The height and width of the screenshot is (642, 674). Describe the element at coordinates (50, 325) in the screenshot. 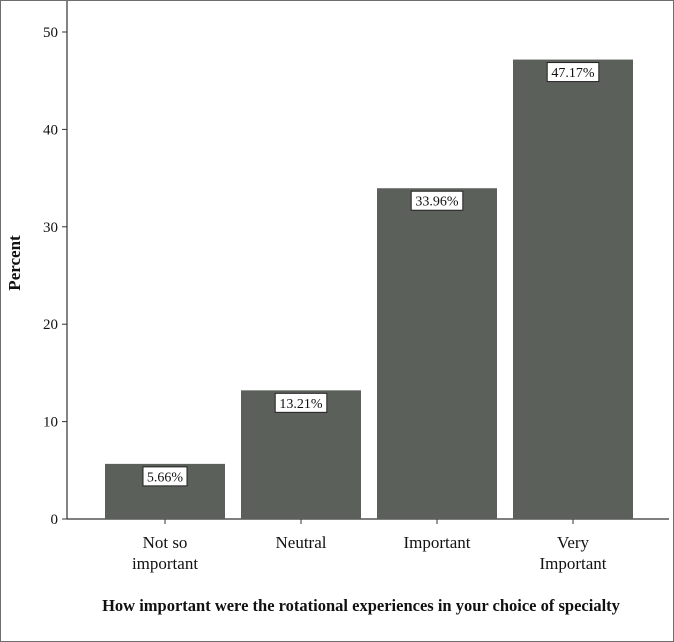

I see `y-tick-label: 20` at that location.